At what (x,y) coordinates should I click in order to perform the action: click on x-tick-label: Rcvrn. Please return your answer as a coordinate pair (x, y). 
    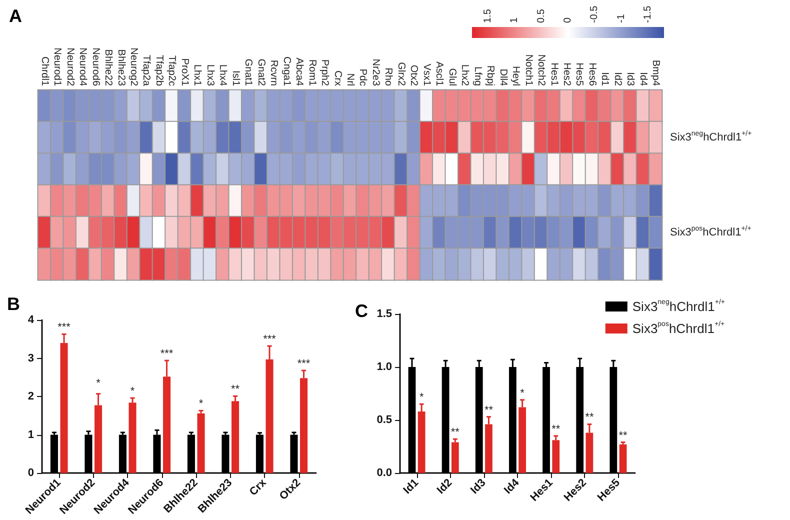
    Looking at the image, I should click on (274, 73).